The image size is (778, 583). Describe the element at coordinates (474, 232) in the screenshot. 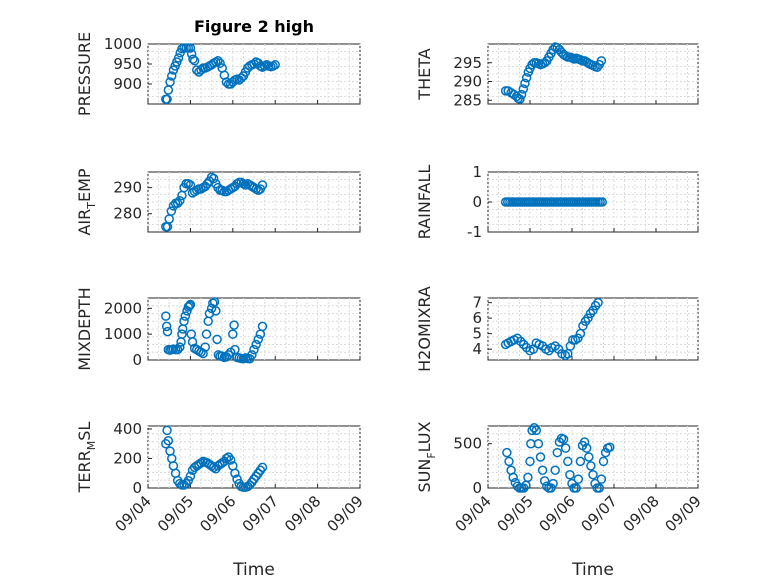

I see `y-tick-label: -1` at that location.